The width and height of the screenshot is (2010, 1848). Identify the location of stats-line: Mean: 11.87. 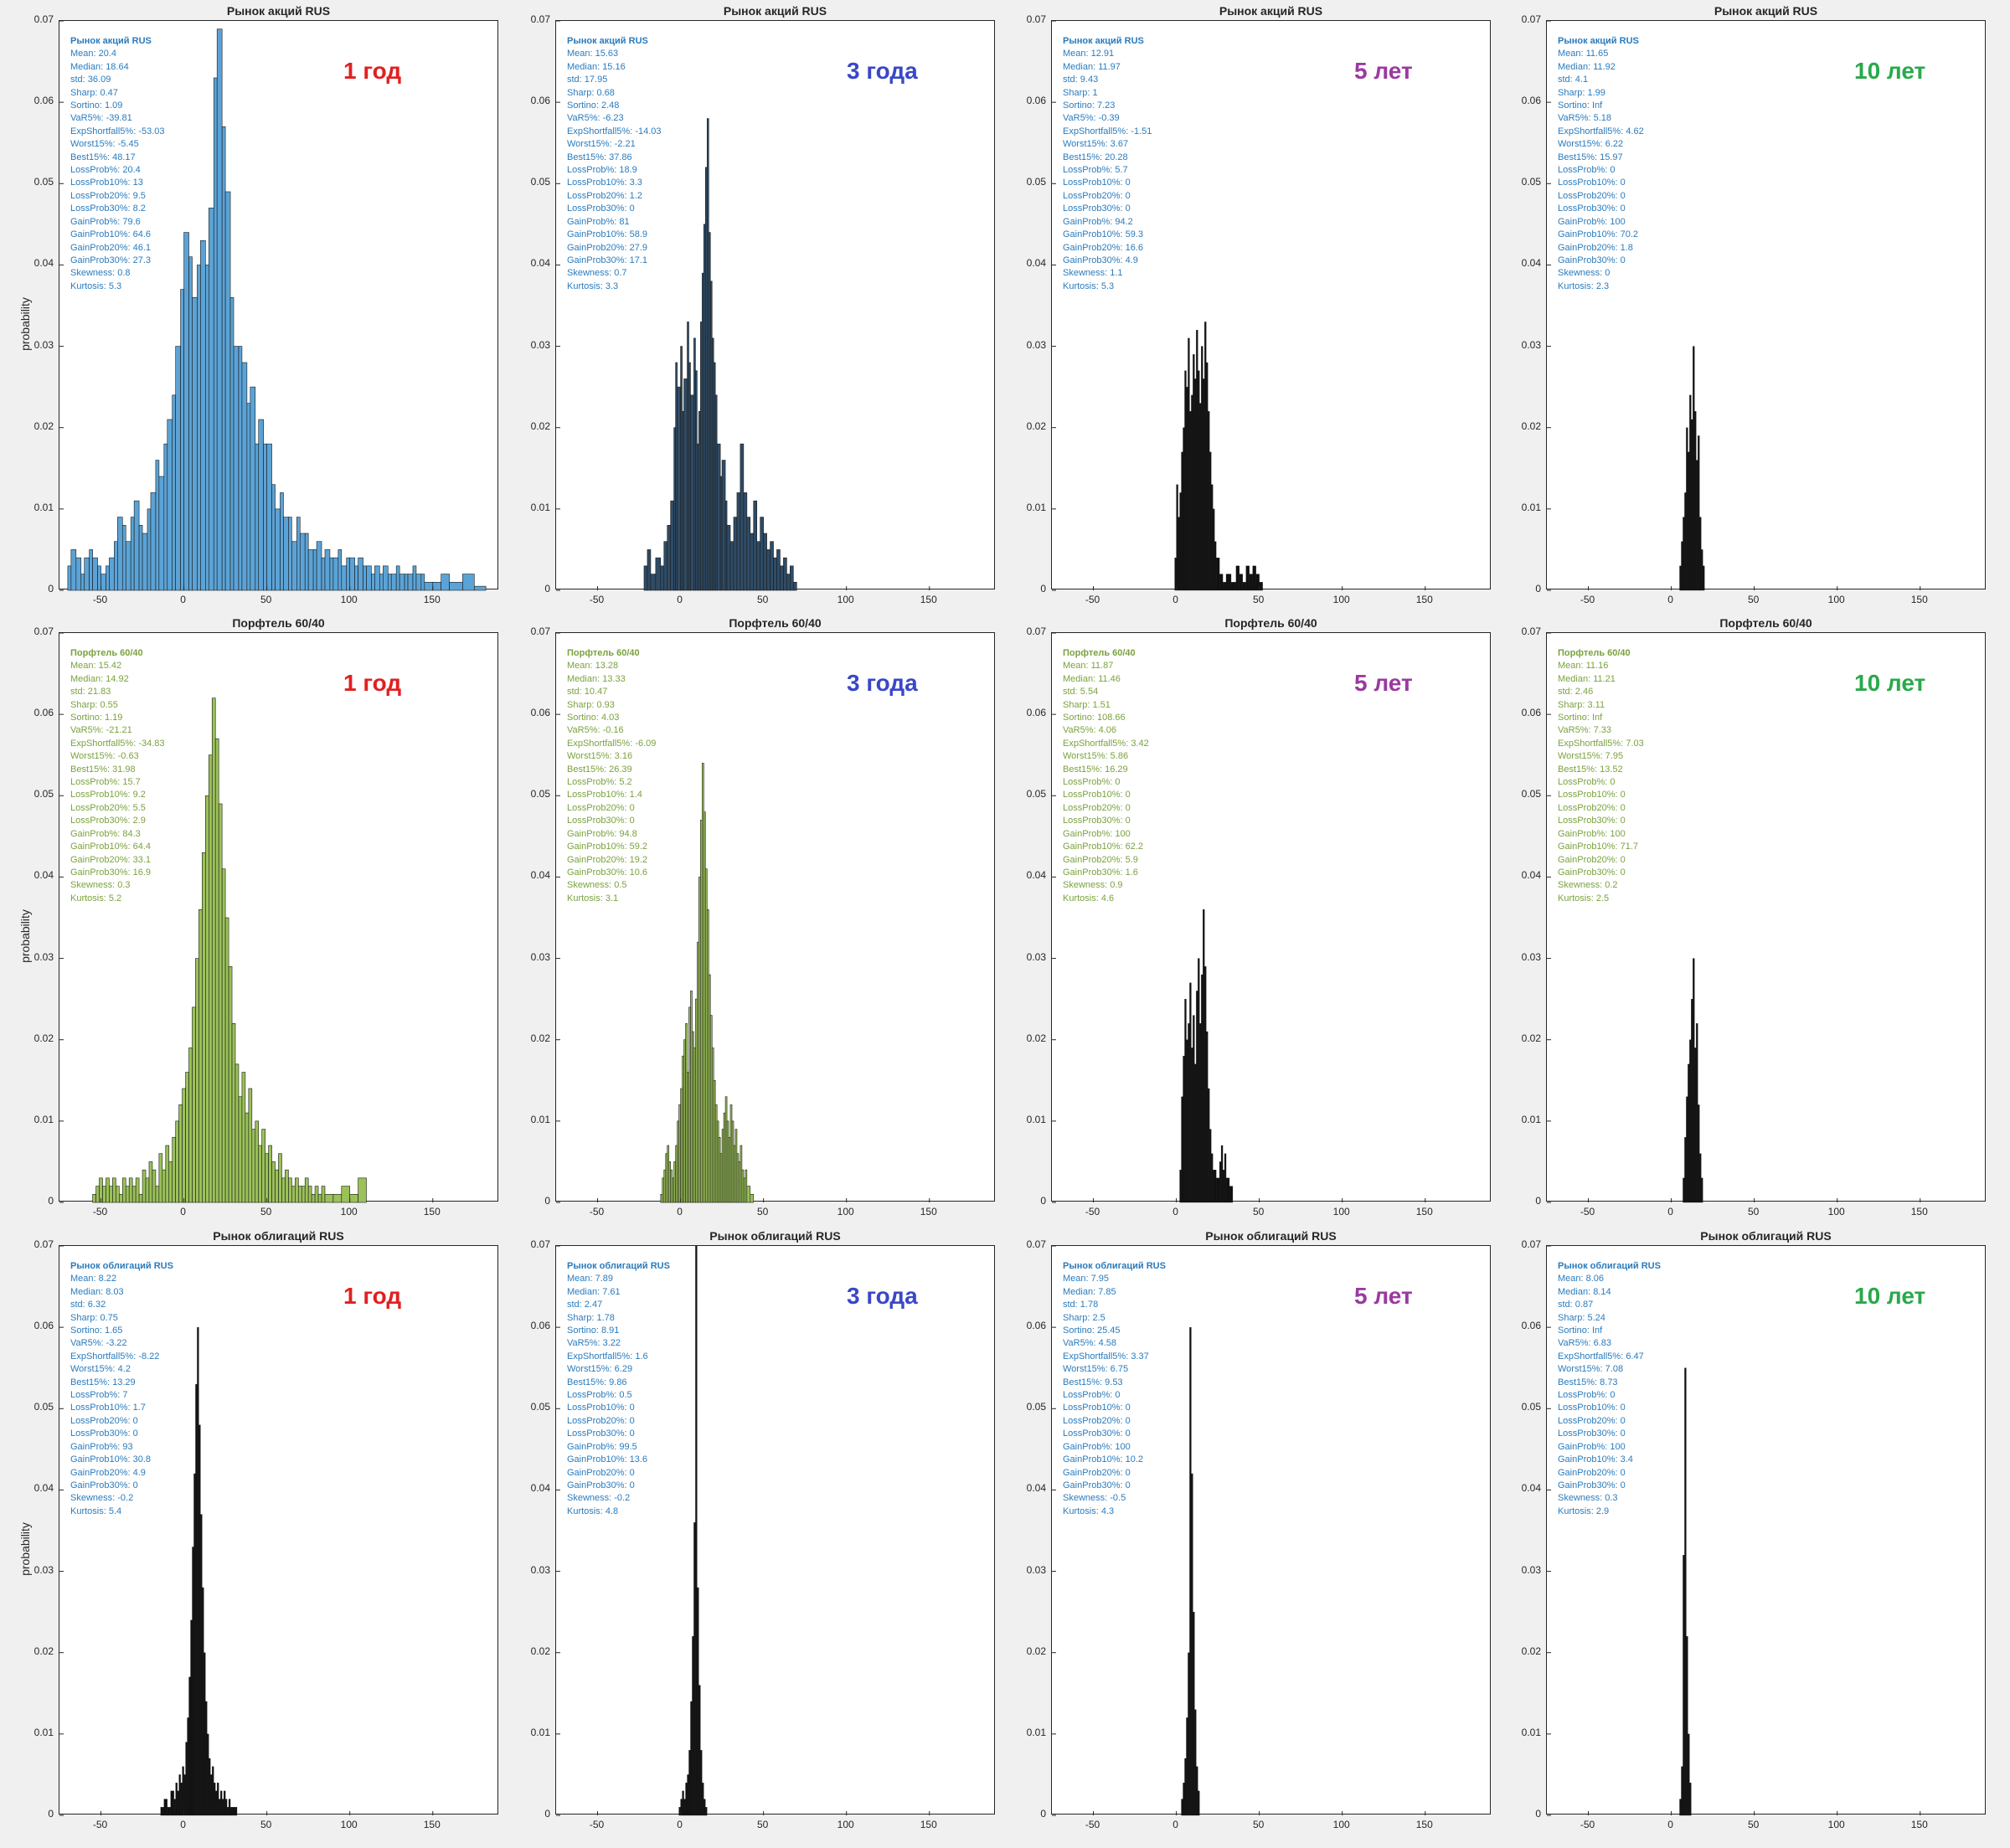
(1088, 667).